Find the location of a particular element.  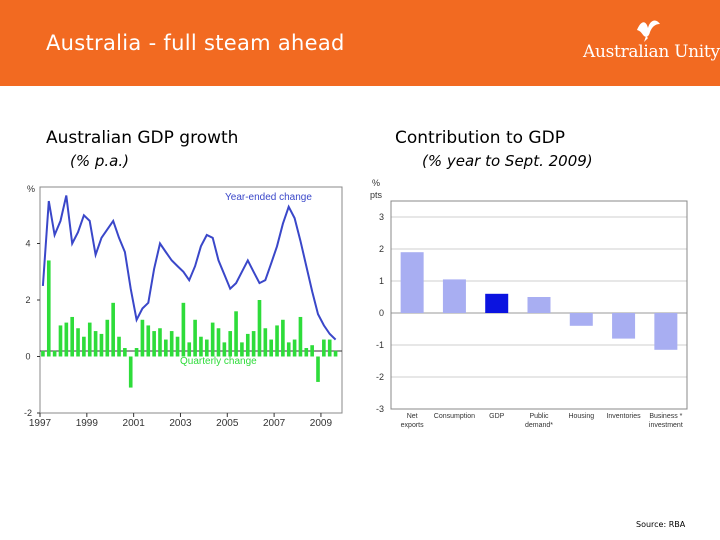

line-series-label: Year-ended change is located at coordinates (268, 197).